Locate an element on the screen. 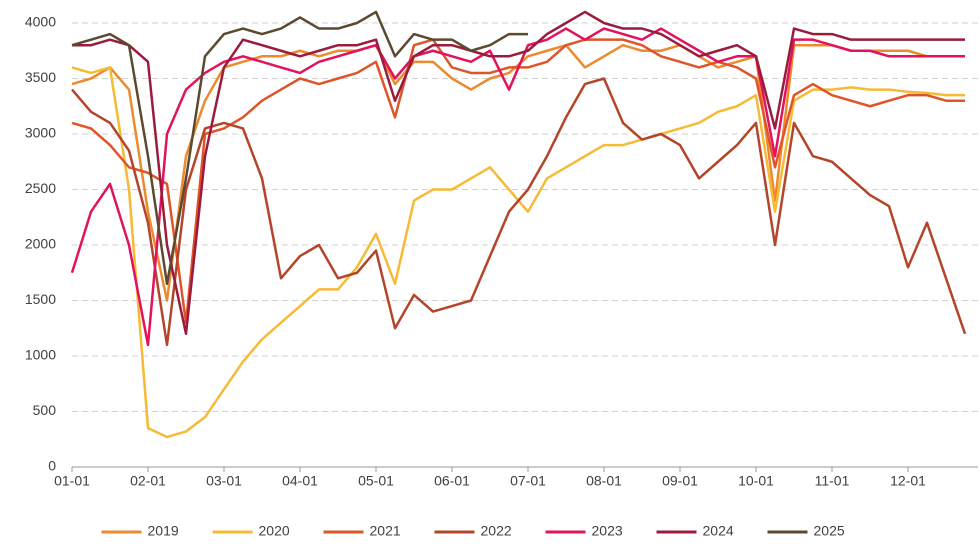 The width and height of the screenshot is (979, 546). x-tick-label: 11-01 is located at coordinates (832, 481).